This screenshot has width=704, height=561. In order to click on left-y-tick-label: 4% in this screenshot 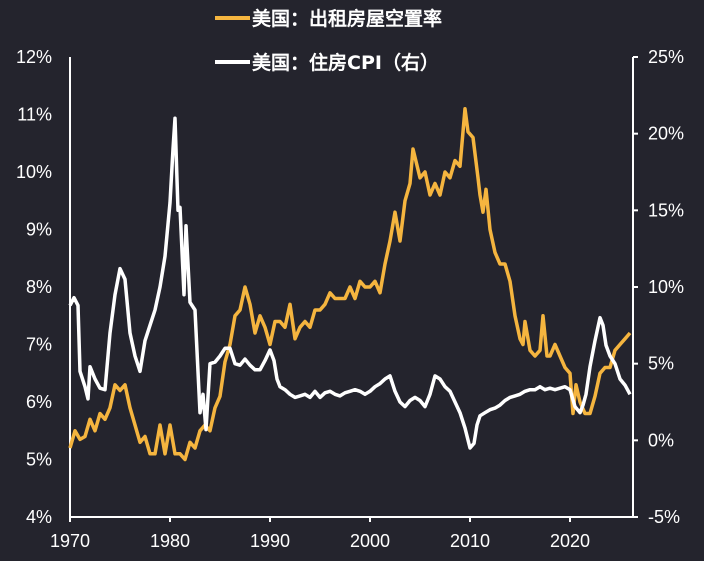, I will do `click(39, 517)`.